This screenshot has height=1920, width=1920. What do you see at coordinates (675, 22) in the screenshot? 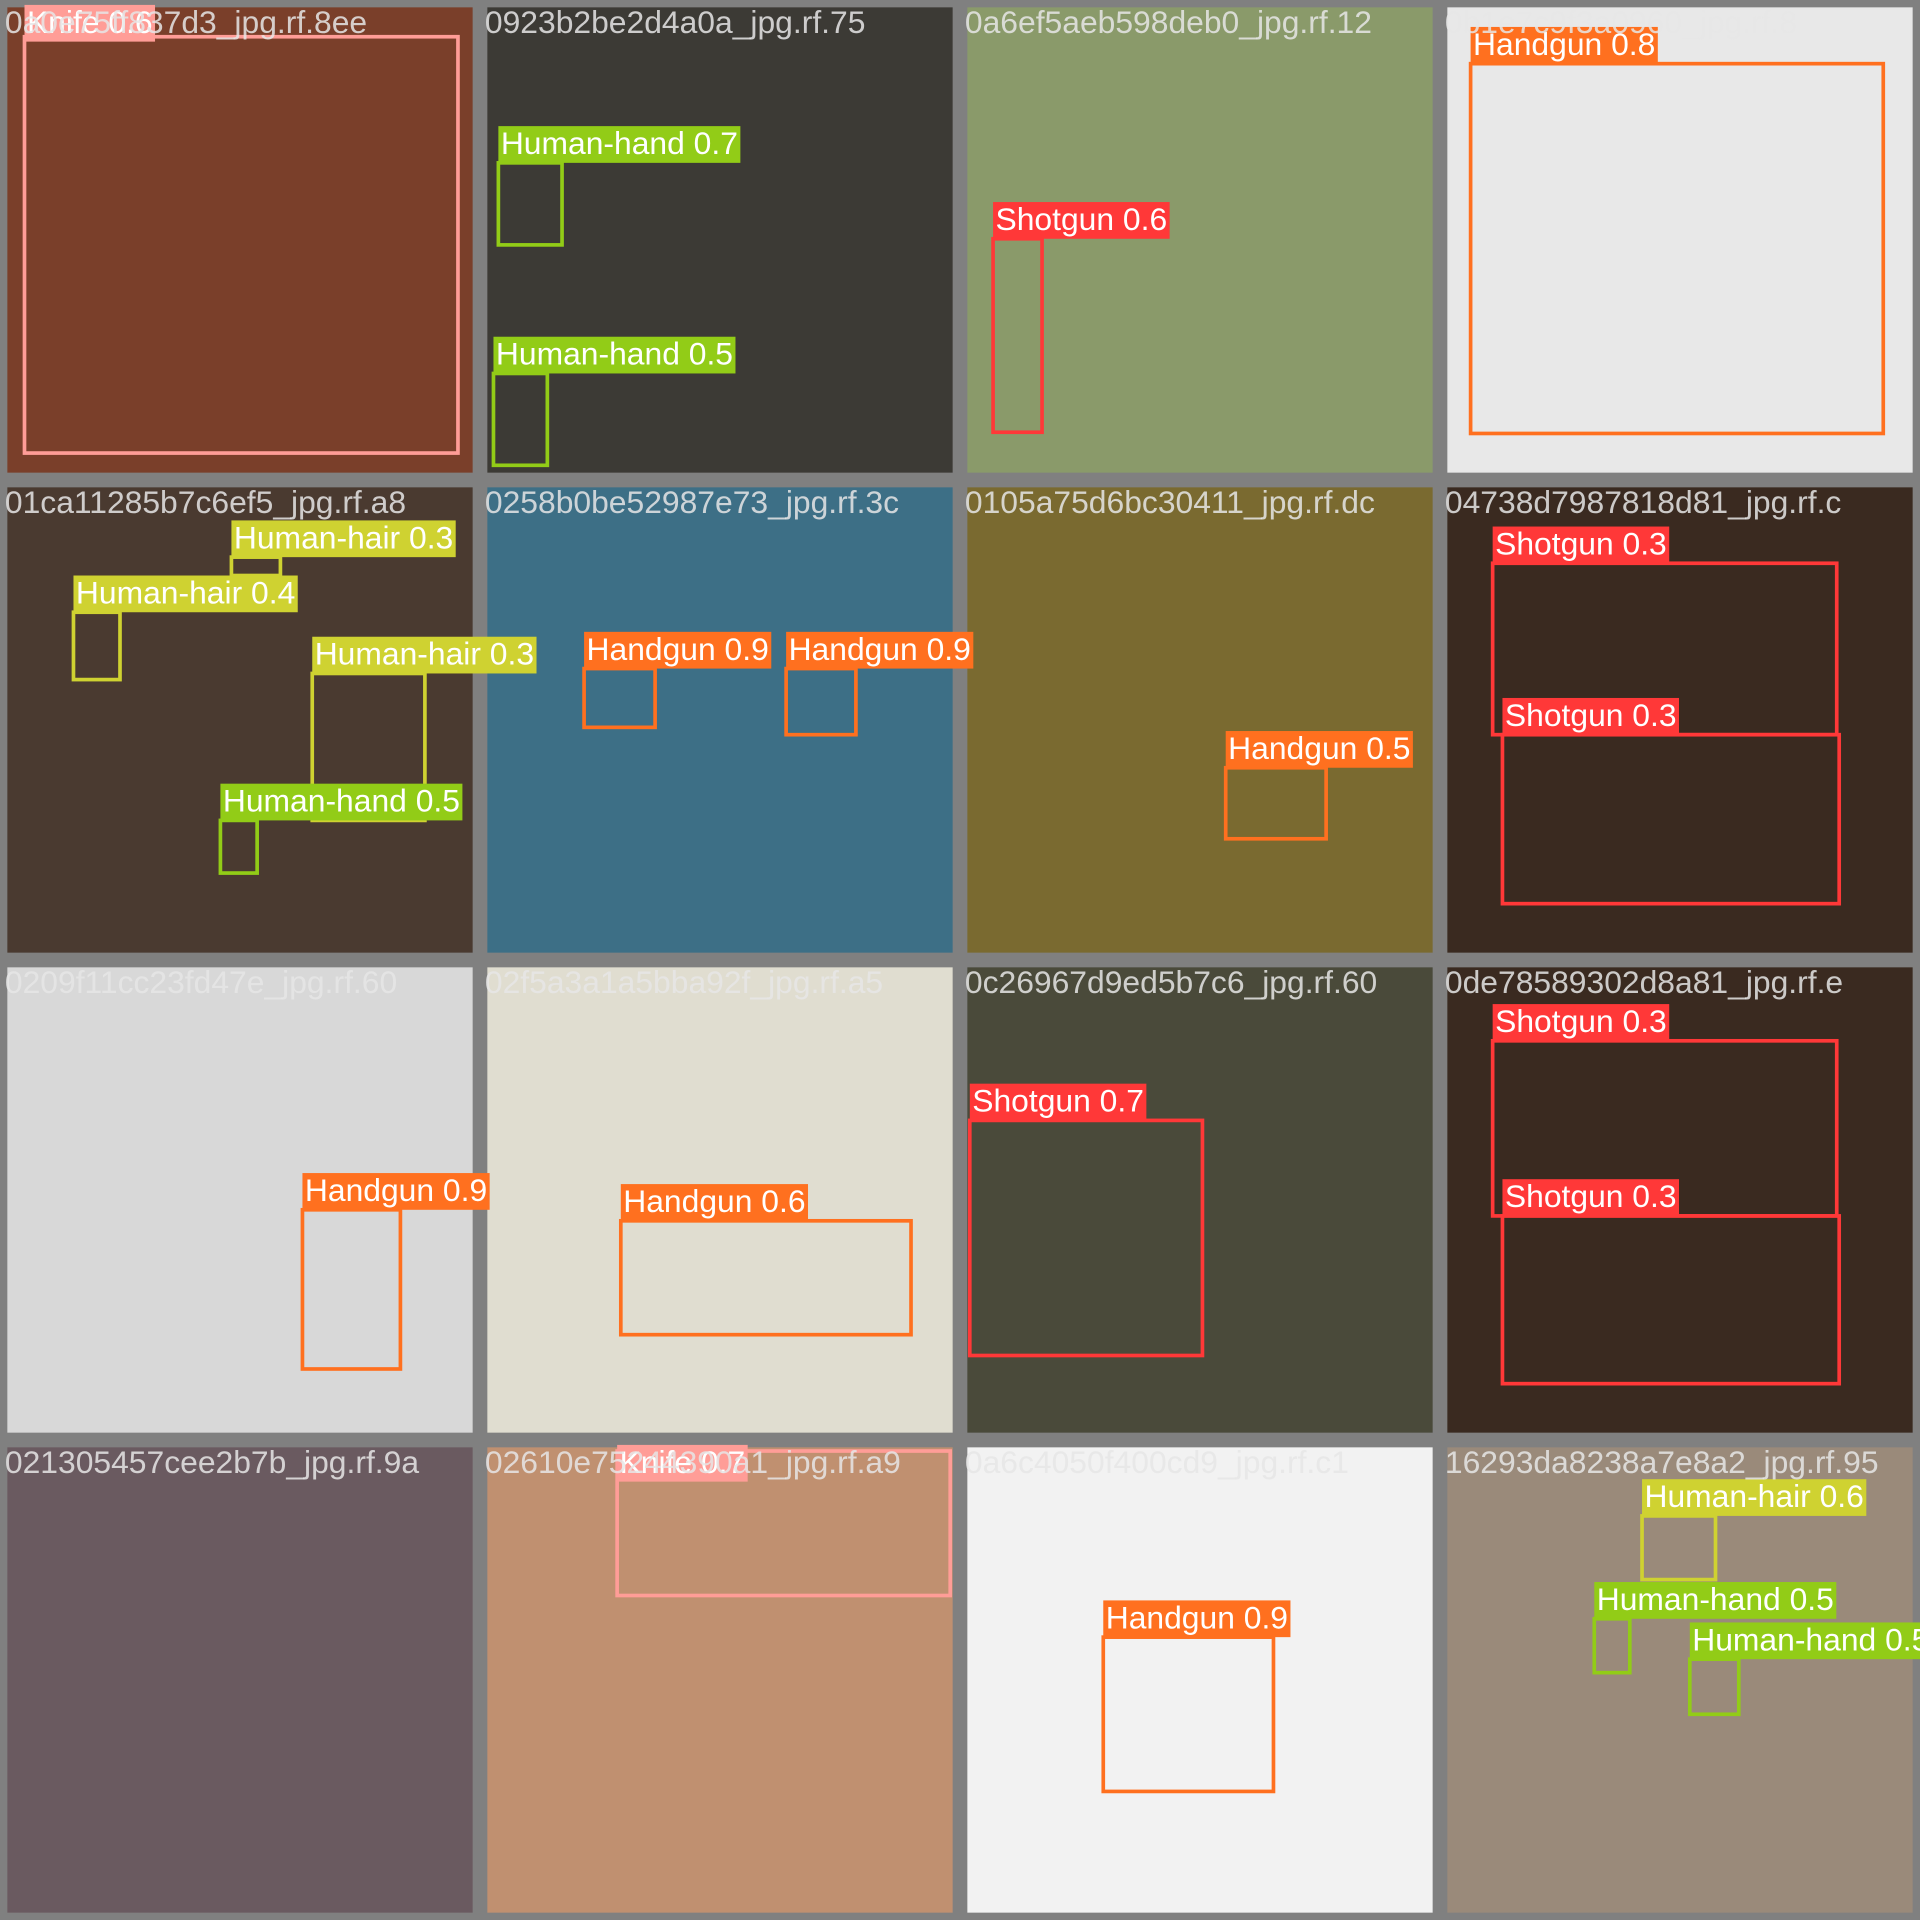
I see `tile-filename: 0923b2be2d4a0a_jpg.rf.75` at bounding box center [675, 22].